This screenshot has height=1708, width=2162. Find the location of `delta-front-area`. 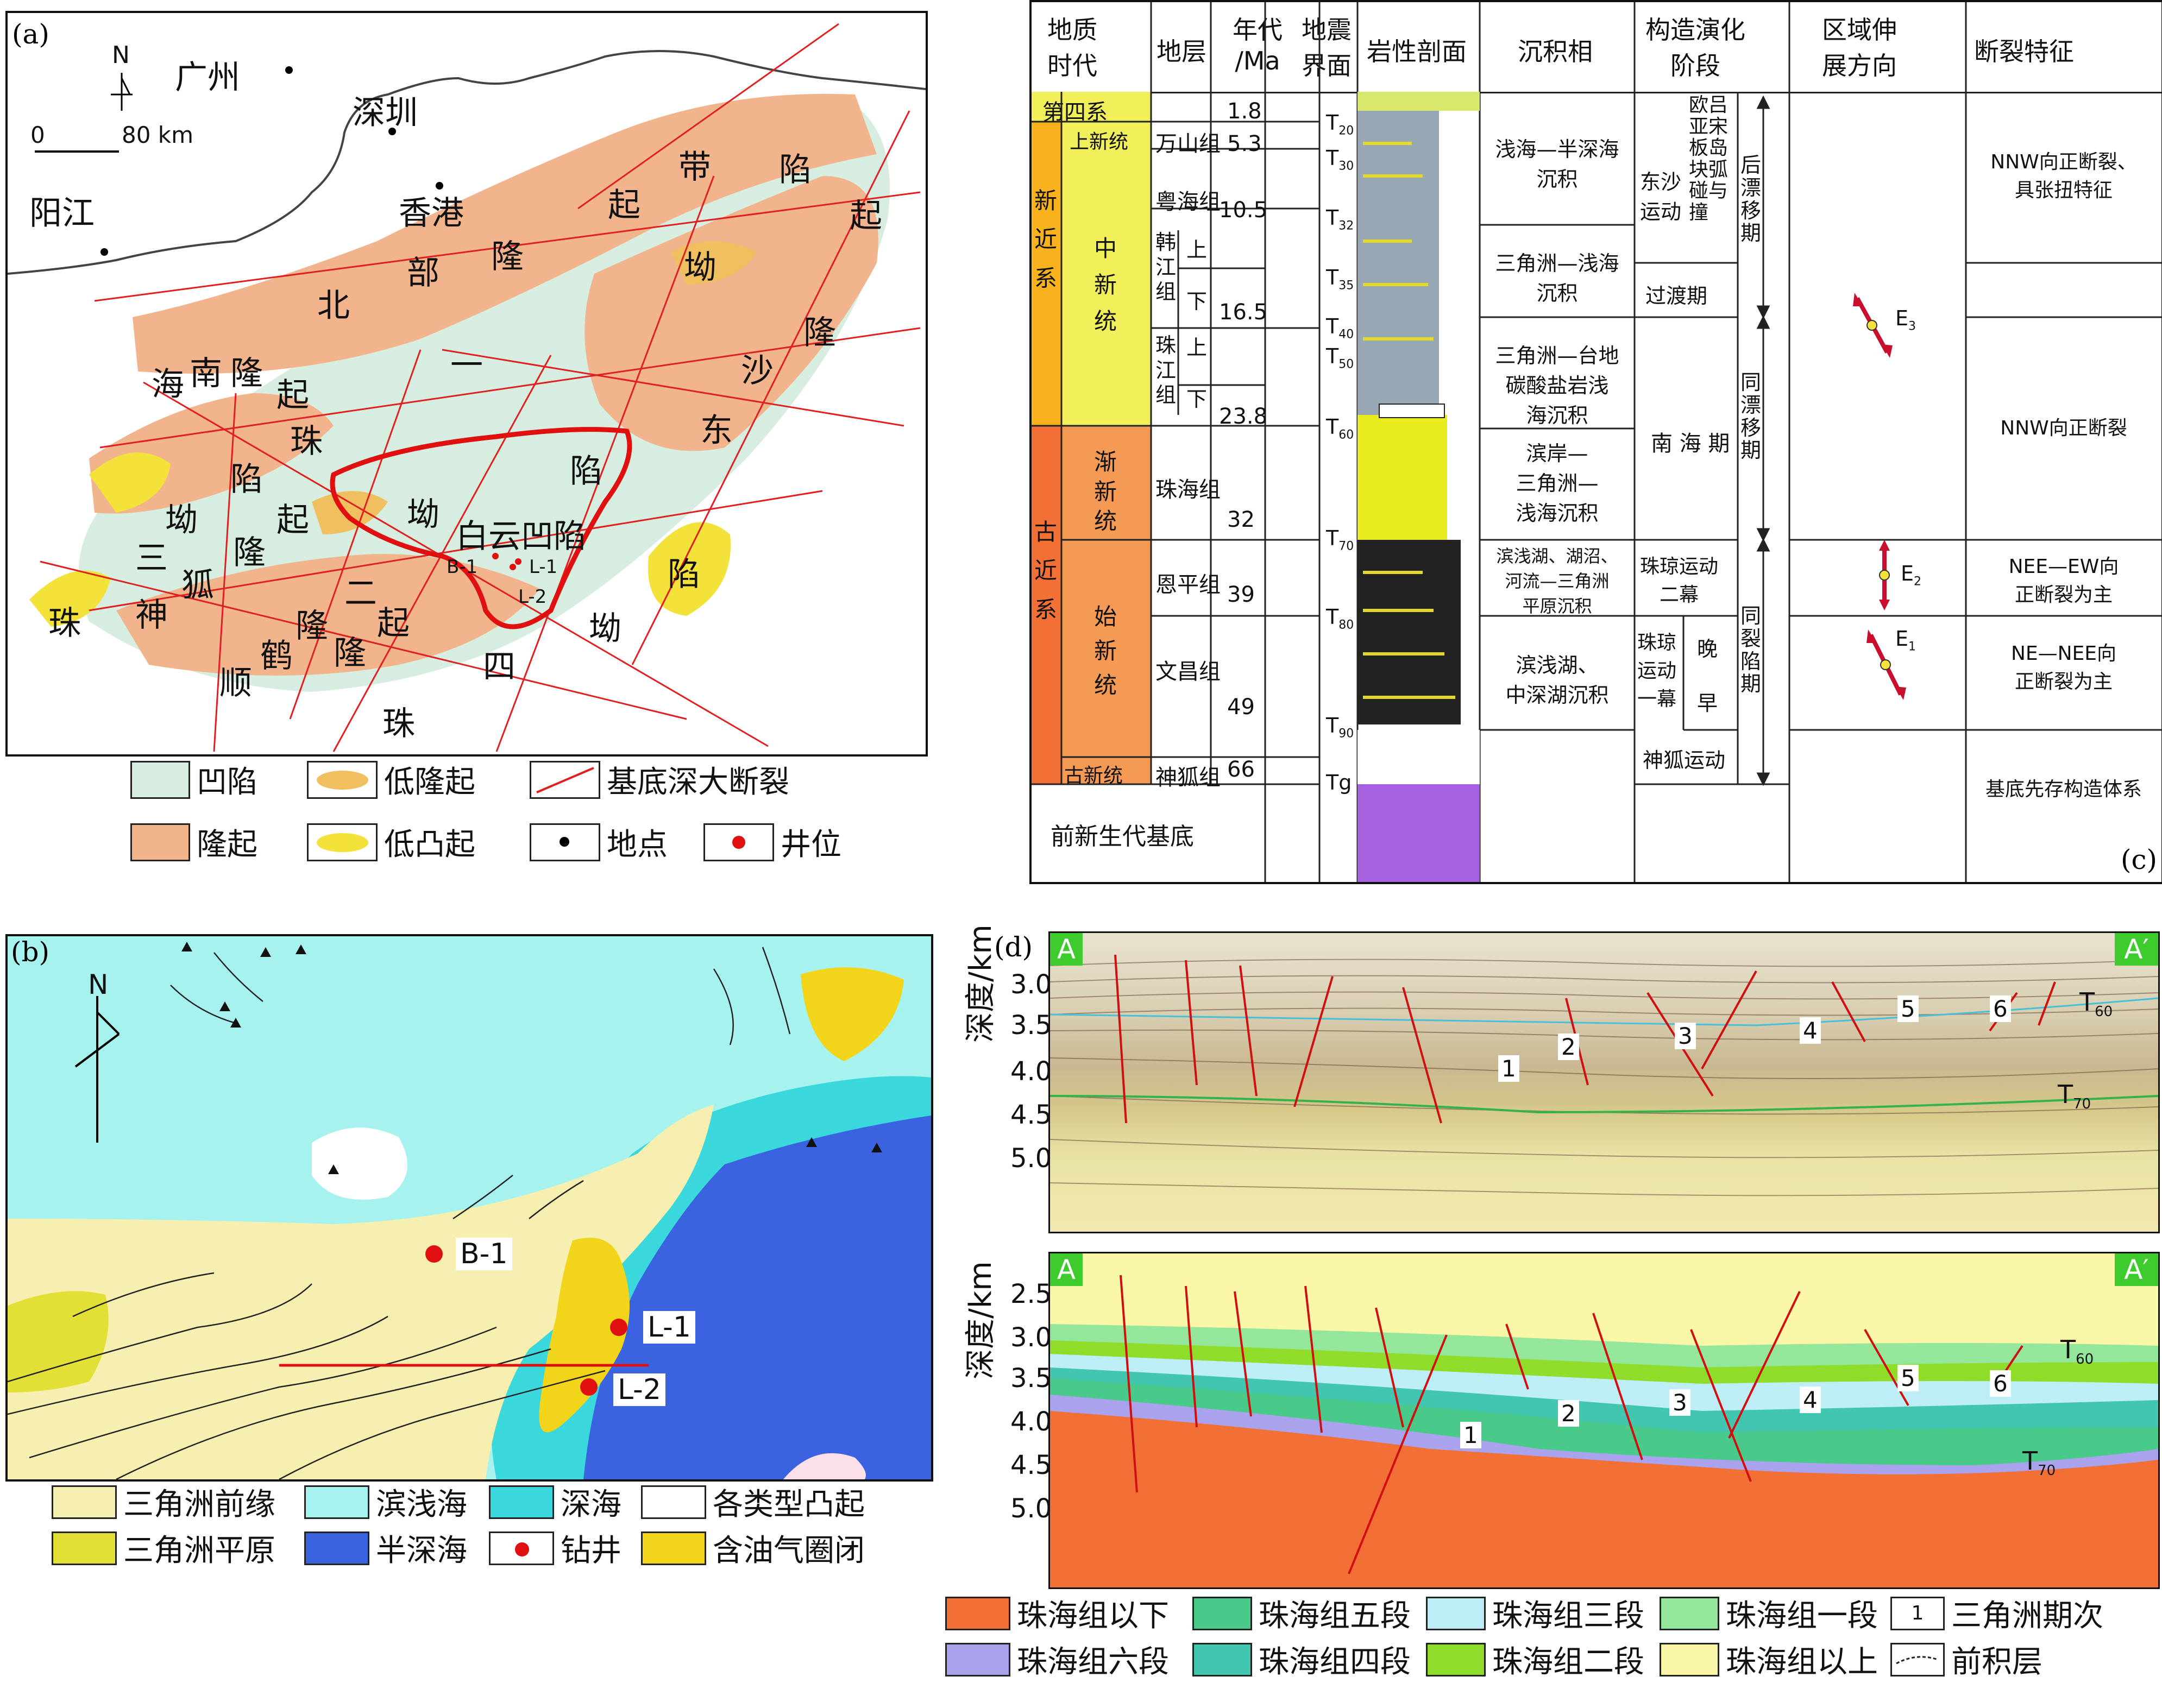

delta-front-area is located at coordinates (361, 1292).